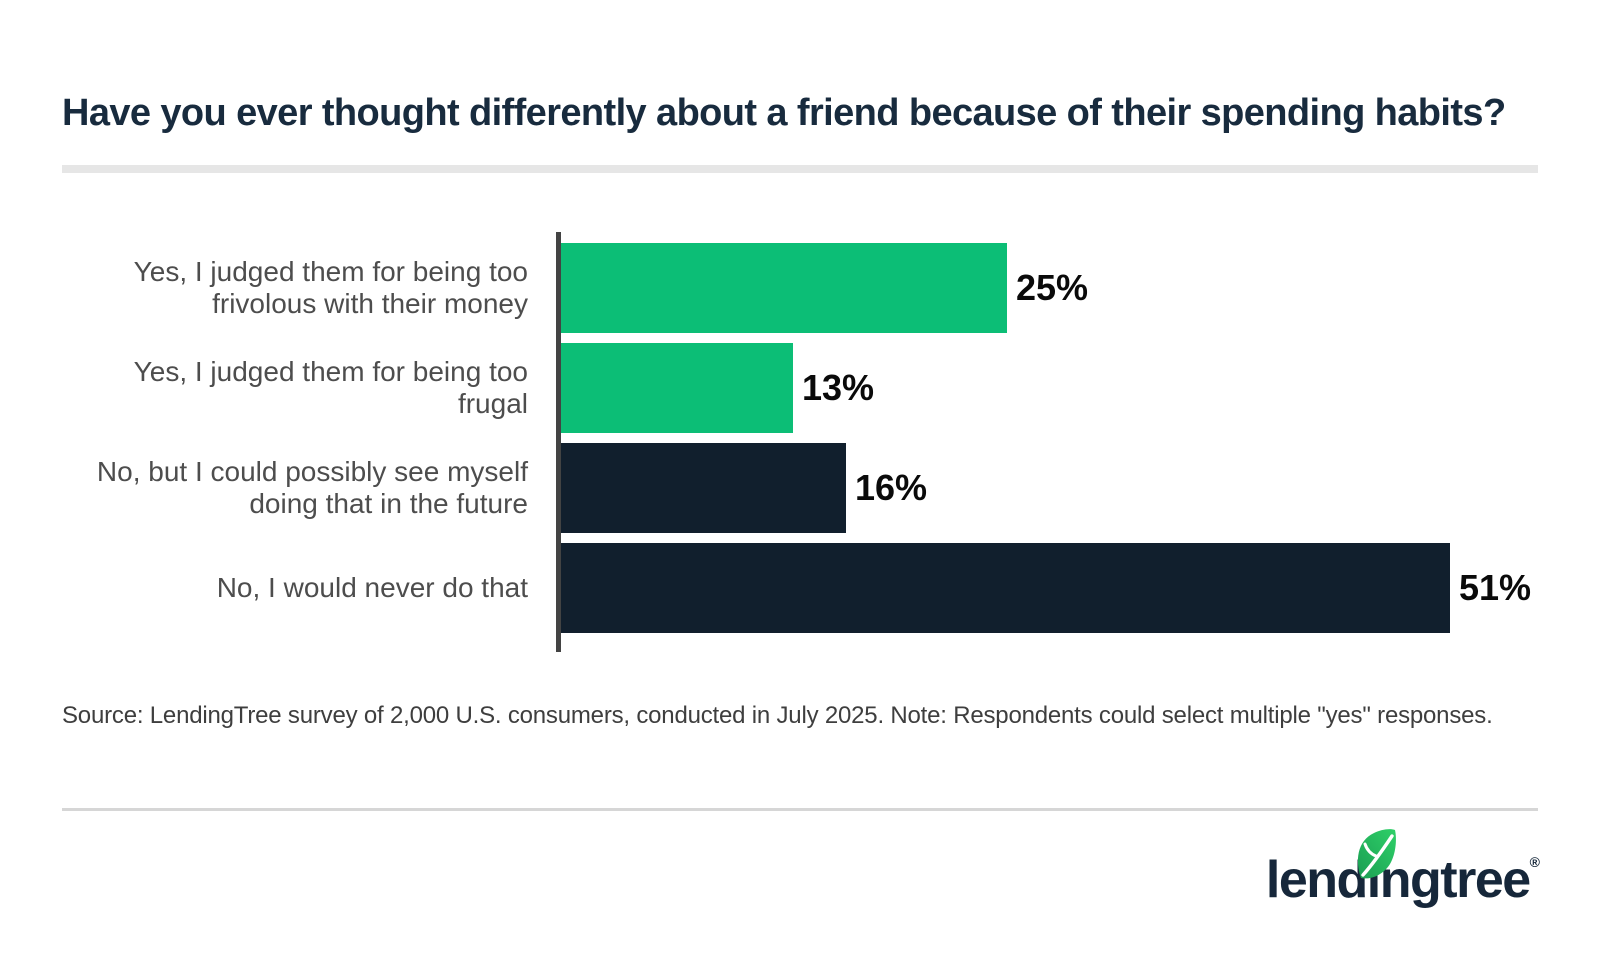 The height and width of the screenshot is (954, 1600). Describe the element at coordinates (1052, 287) in the screenshot. I see `bar-value-label: 25%` at that location.